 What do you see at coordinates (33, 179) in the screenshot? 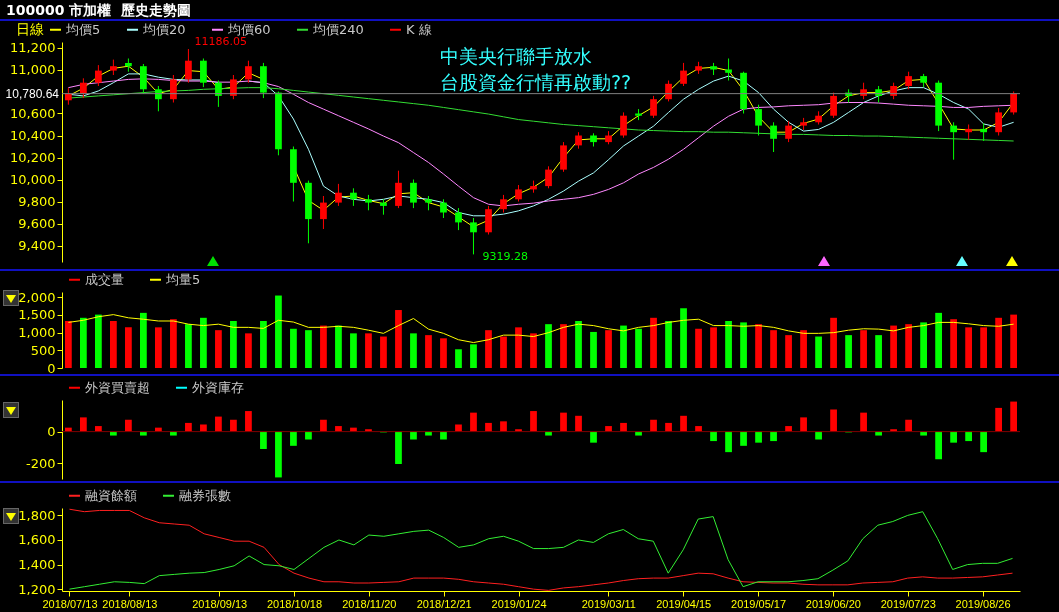
I see `y-tick-label: 10,000` at bounding box center [33, 179].